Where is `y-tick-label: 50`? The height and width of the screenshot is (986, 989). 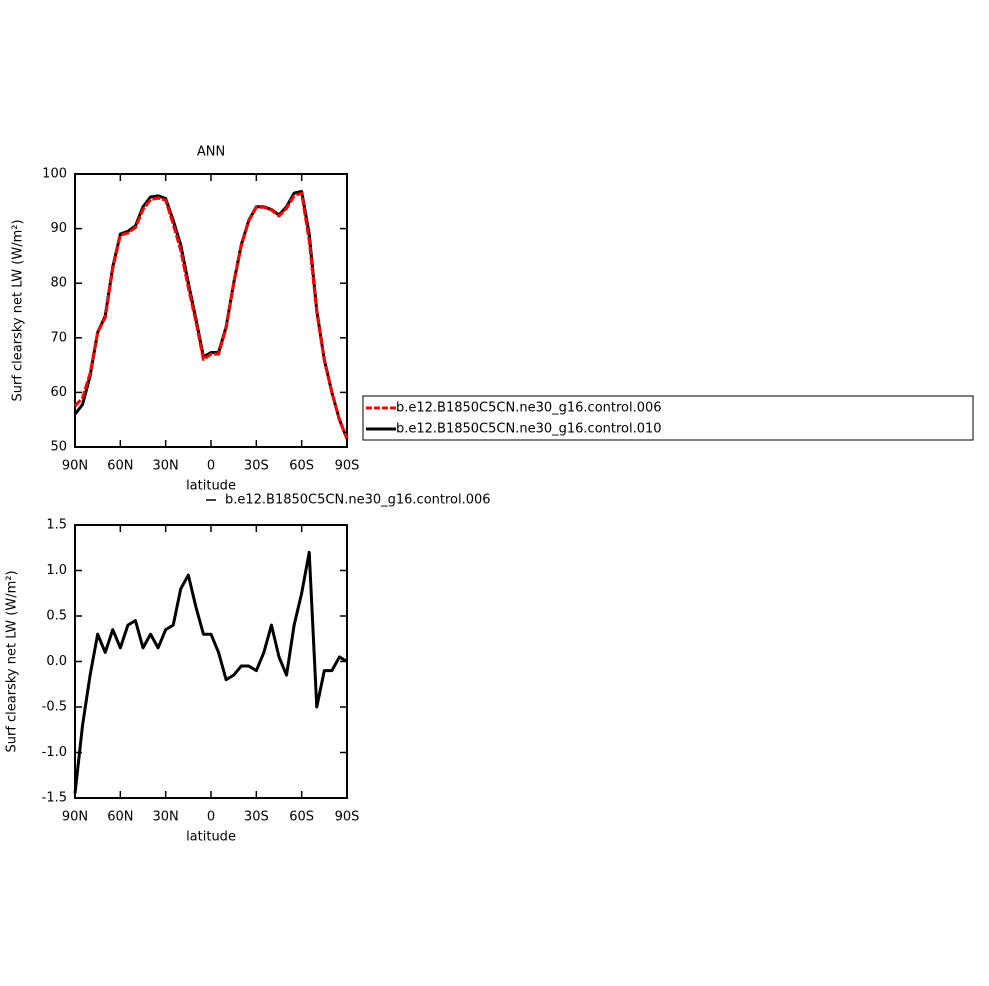 y-tick-label: 50 is located at coordinates (58, 447).